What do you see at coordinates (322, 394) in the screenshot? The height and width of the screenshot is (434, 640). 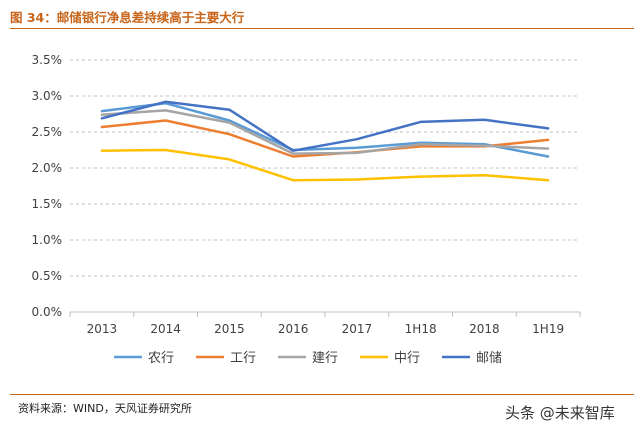 I see `source-divider` at bounding box center [322, 394].